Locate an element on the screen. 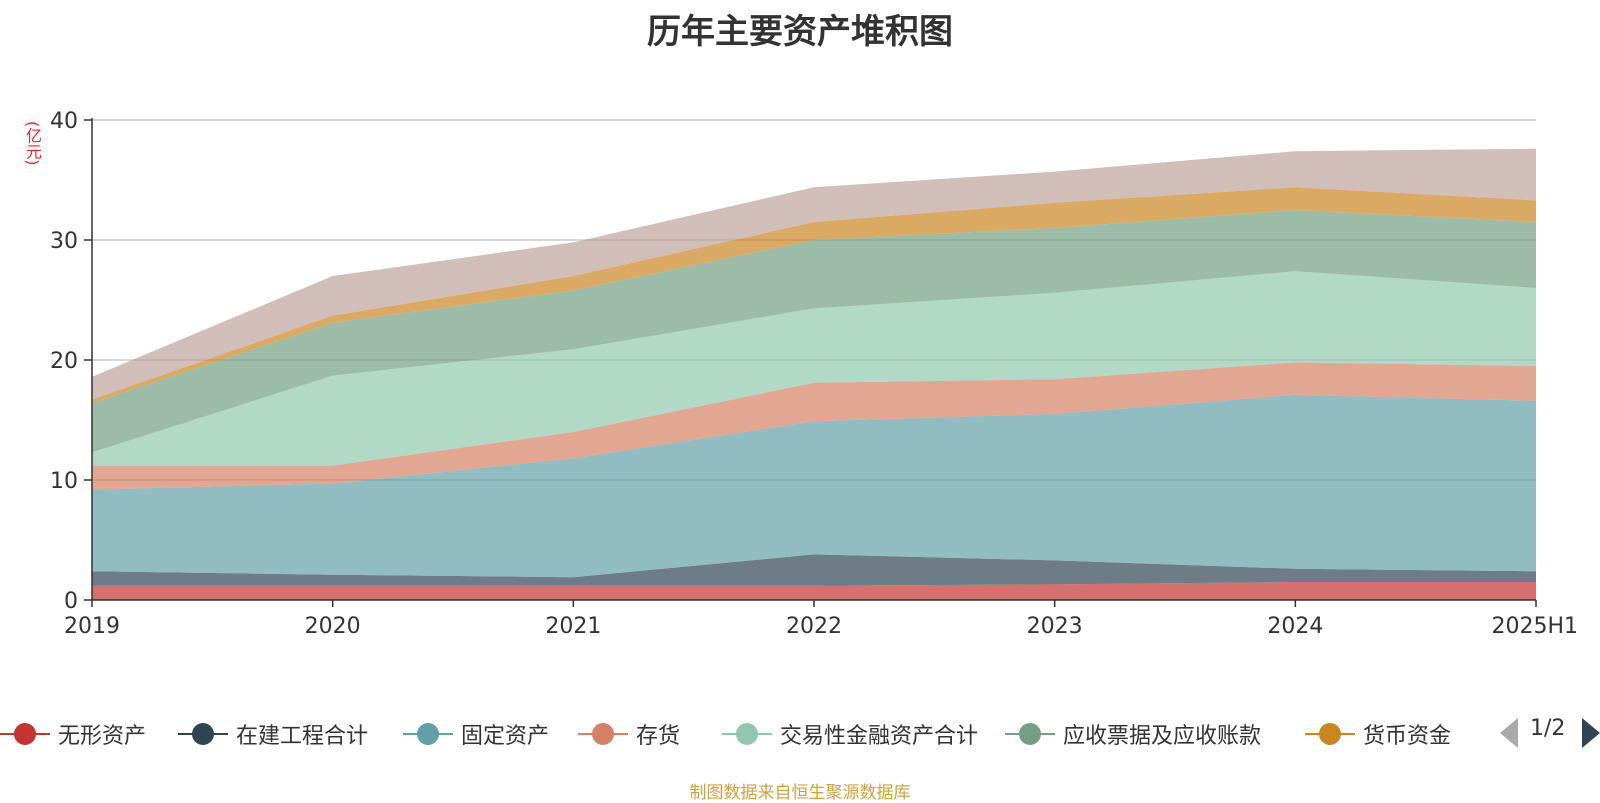 Image resolution: width=1600 pixels, height=803 pixels. y-tick-label: 40 is located at coordinates (64, 121).